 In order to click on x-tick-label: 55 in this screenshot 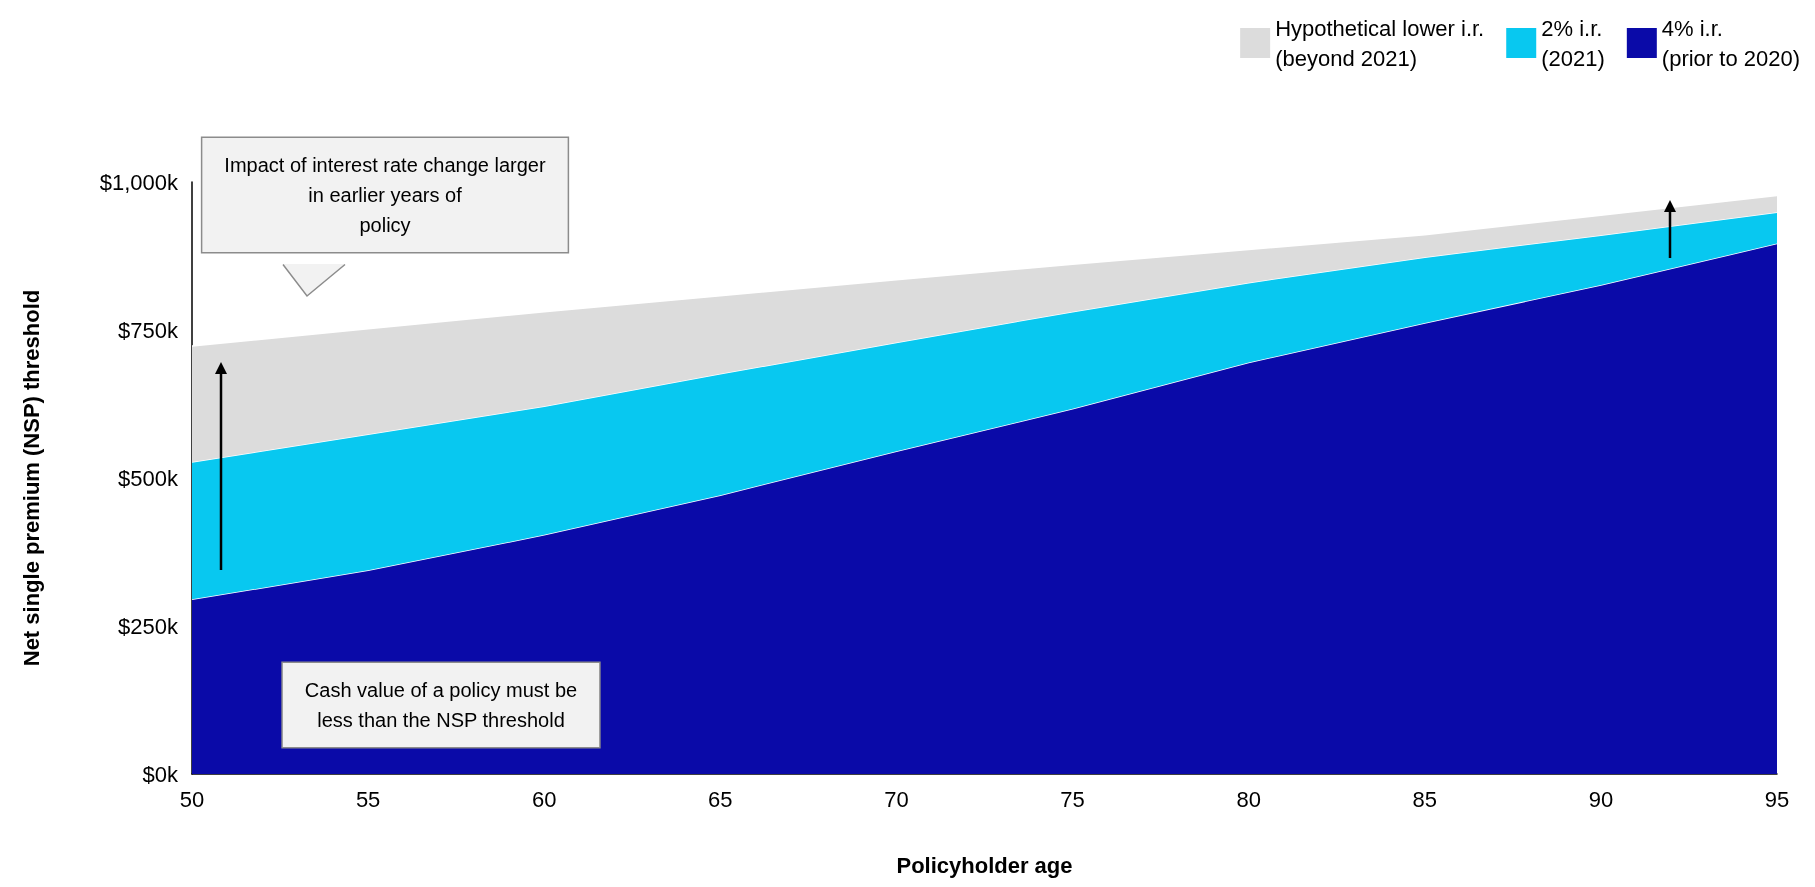, I will do `click(368, 799)`.